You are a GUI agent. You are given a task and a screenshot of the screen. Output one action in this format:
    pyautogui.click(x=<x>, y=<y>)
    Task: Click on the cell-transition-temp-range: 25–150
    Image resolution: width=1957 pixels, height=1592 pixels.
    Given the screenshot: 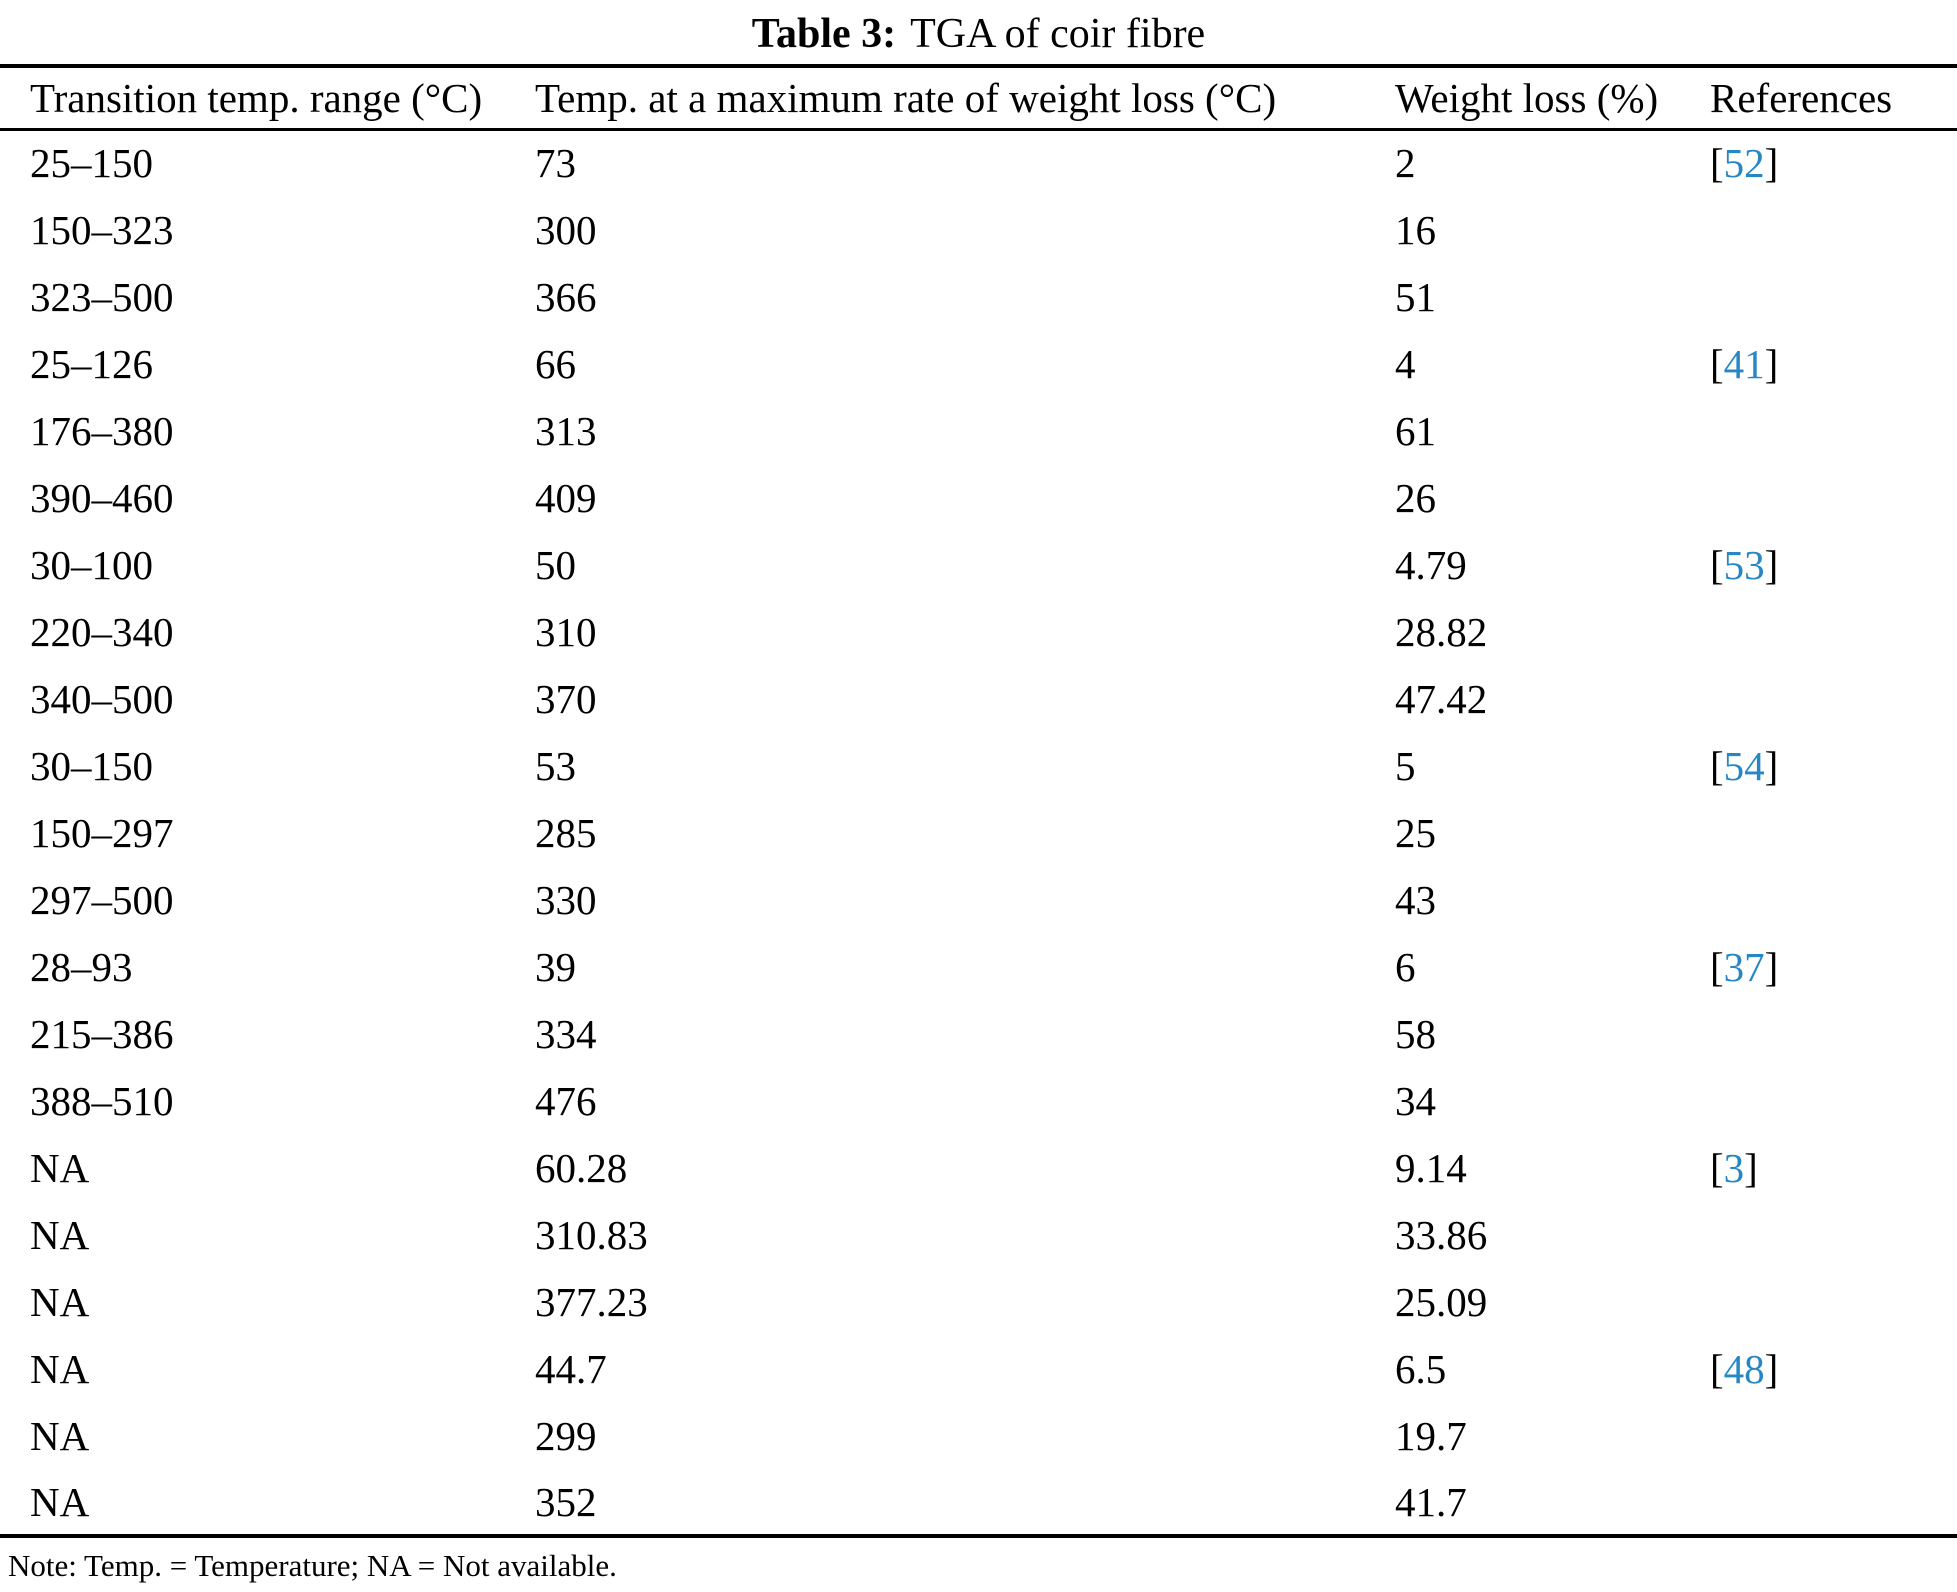 What is the action you would take?
    pyautogui.click(x=91, y=163)
    